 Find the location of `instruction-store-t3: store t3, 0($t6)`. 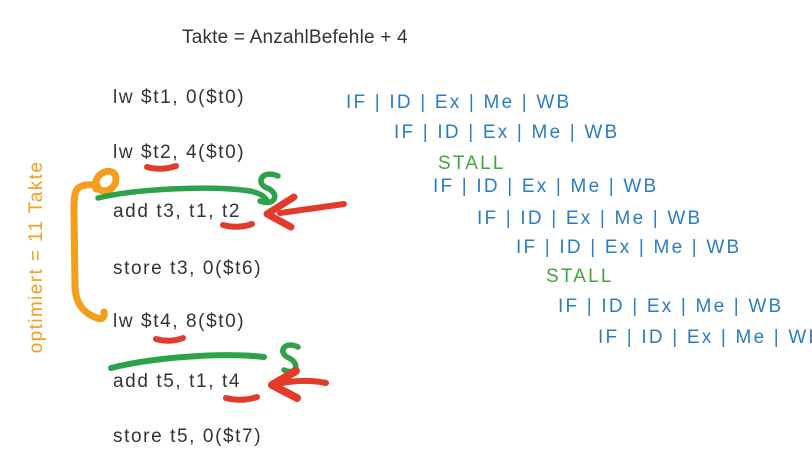

instruction-store-t3: store t3, 0($t6) is located at coordinates (188, 268).